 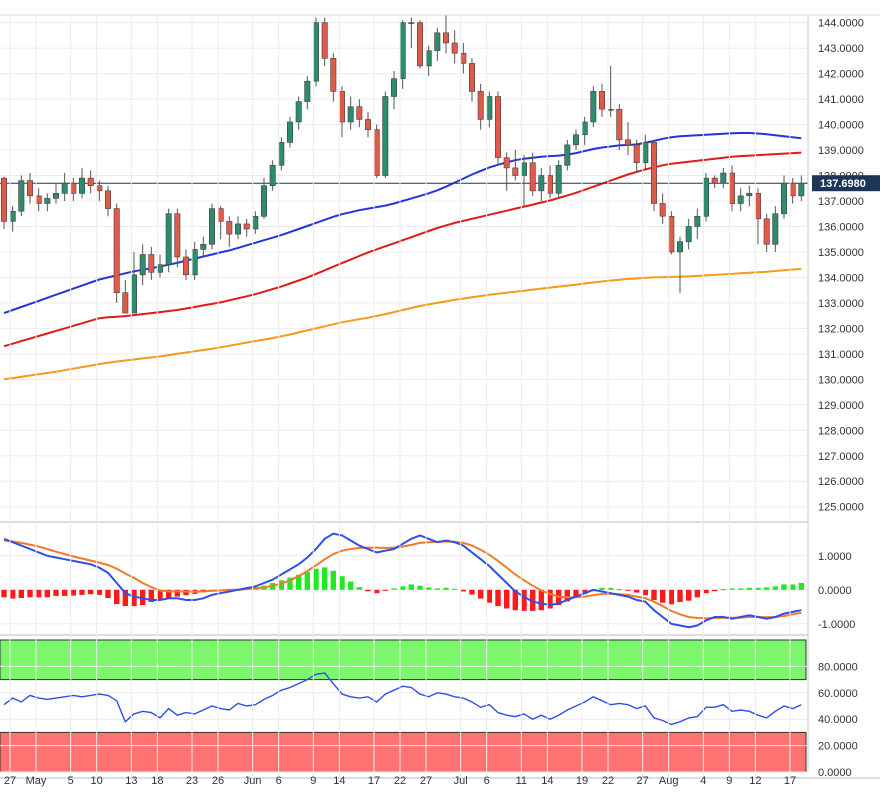 I want to click on x-tick-label: 26, so click(x=218, y=781).